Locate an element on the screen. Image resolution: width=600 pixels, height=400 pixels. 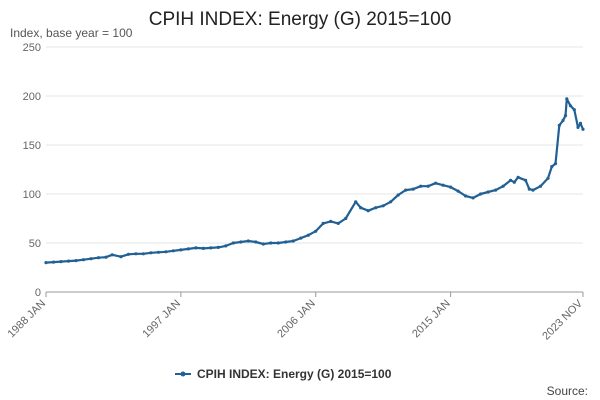
legend: CPIH INDEX: Energy (G) 2015=100 is located at coordinates (283, 374).